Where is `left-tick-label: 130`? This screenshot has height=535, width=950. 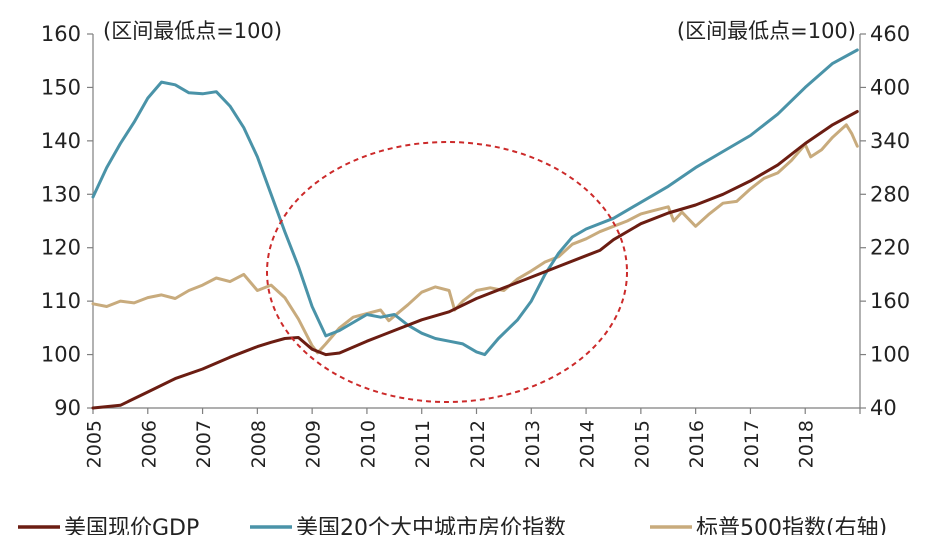 left-tick-label: 130 is located at coordinates (61, 194).